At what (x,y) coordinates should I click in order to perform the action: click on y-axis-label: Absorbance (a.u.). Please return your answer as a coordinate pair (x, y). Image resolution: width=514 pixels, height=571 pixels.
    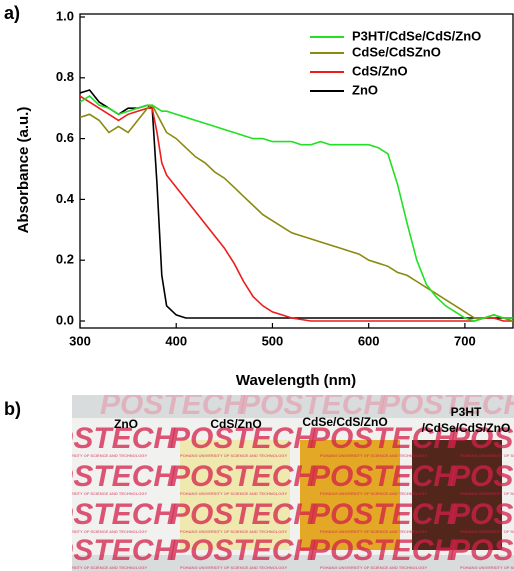
    Looking at the image, I should click on (23, 170).